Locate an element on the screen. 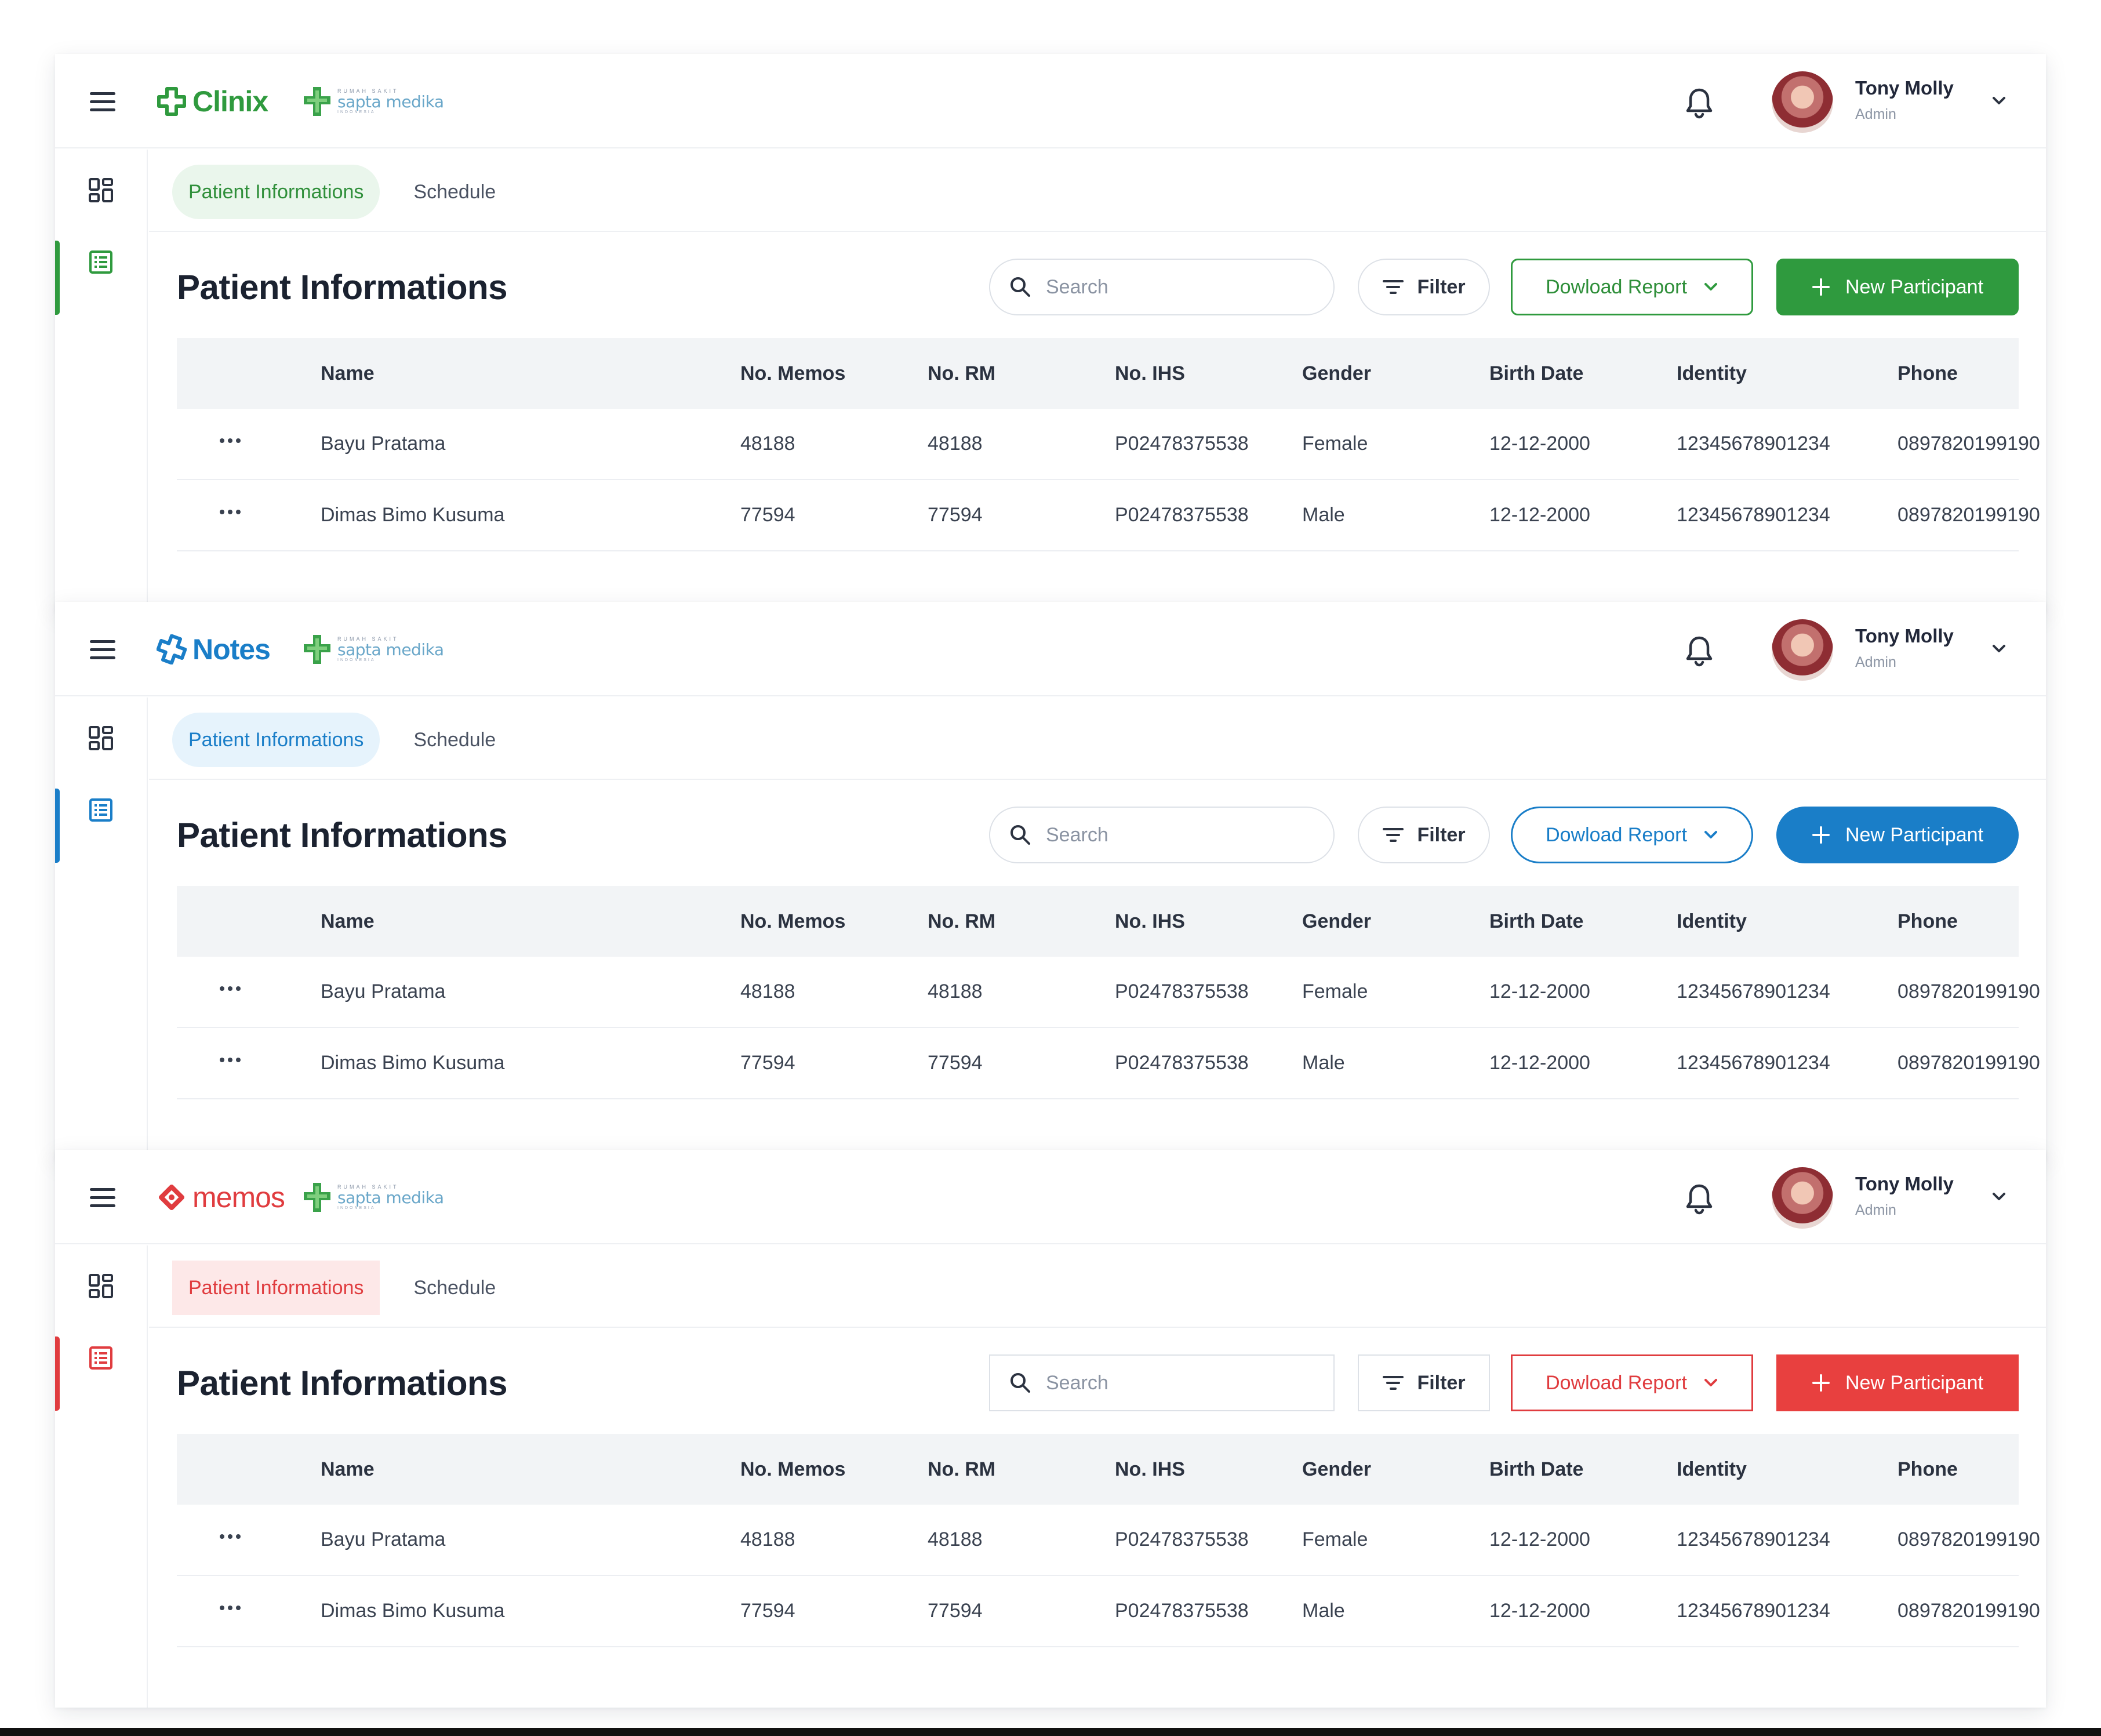 The width and height of the screenshot is (2101, 1736). cell-no-memos: 77594 is located at coordinates (767, 515).